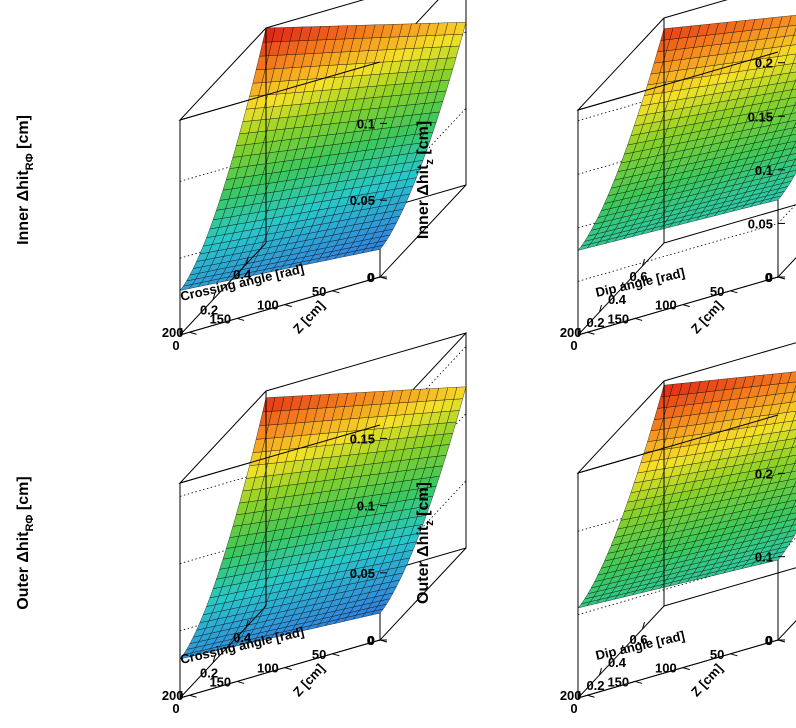  I want to click on v-axis-title: Outer Δhitz [cm], so click(425, 543).